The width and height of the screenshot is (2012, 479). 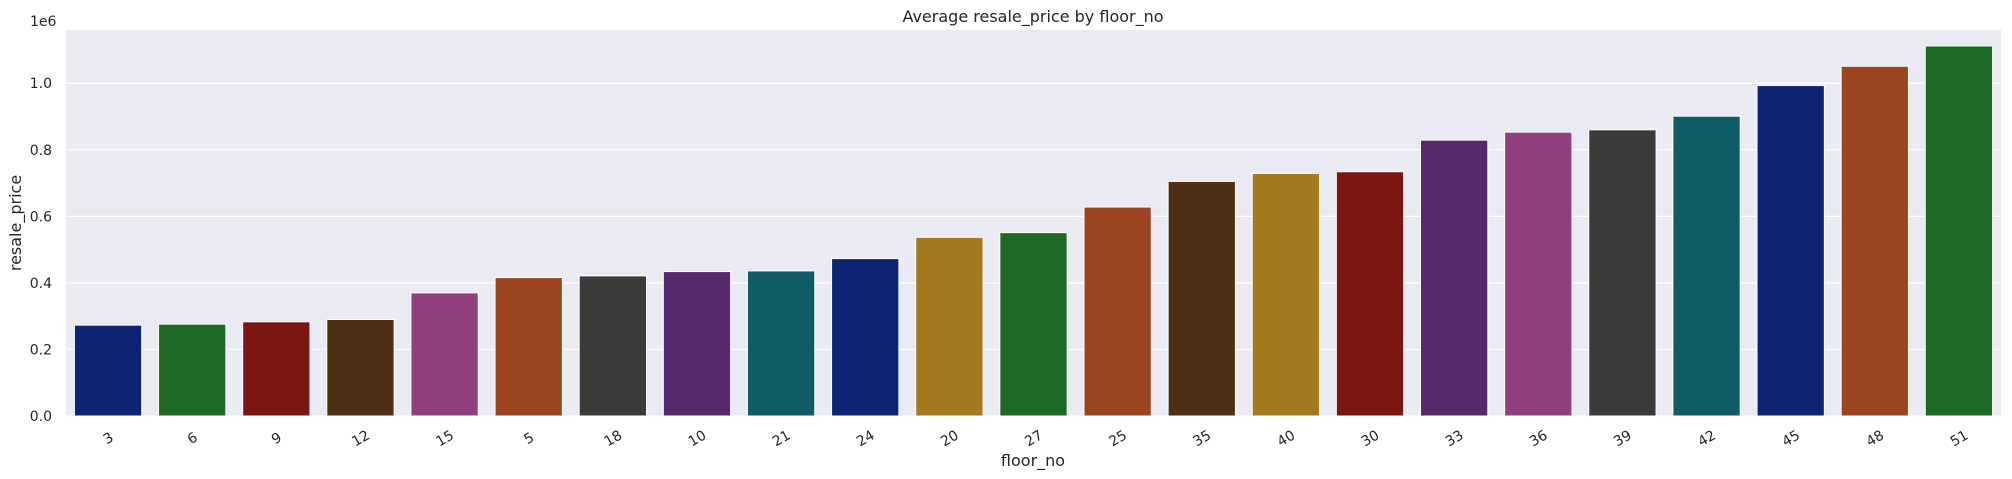 What do you see at coordinates (444, 438) in the screenshot?
I see `x-tick-label: 15` at bounding box center [444, 438].